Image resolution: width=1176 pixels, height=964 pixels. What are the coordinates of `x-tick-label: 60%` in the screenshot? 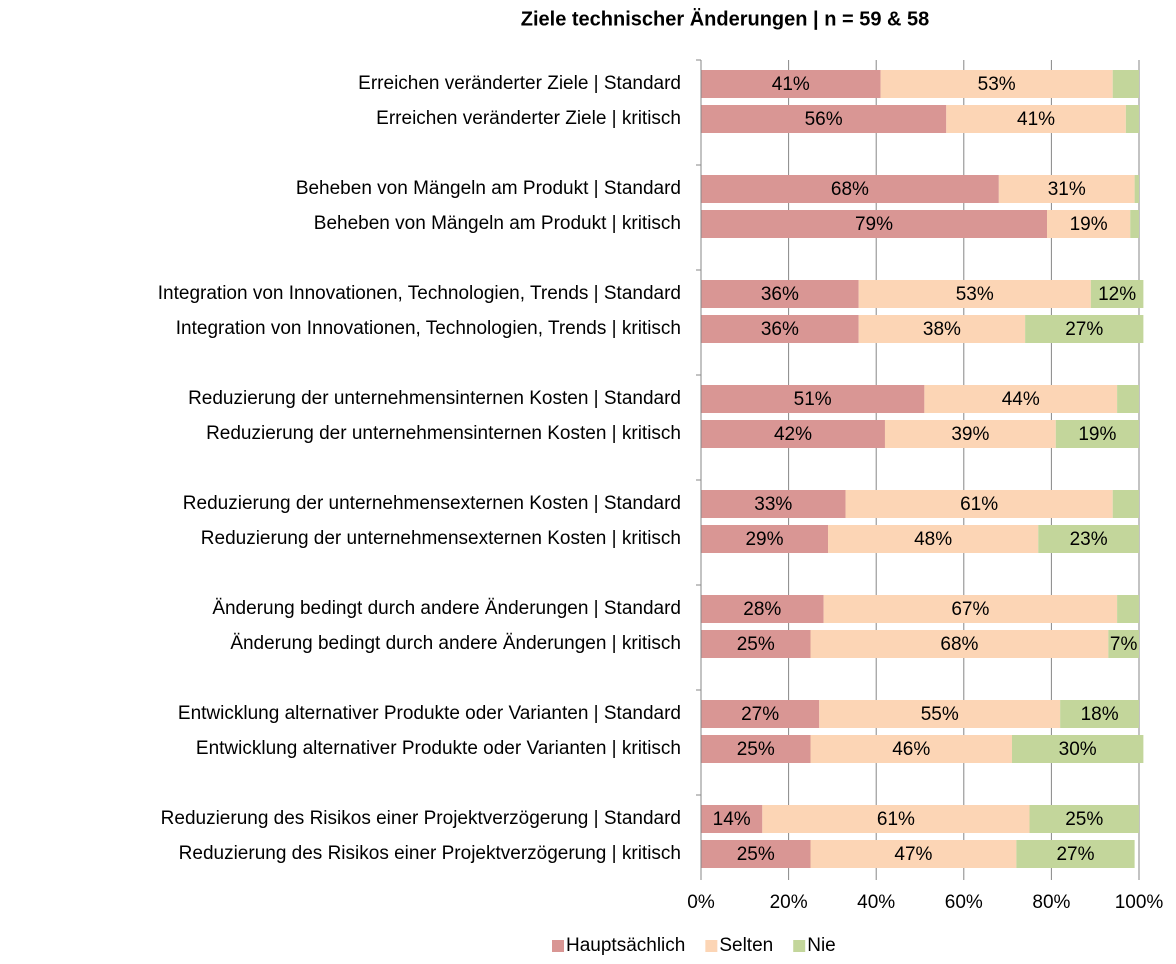 It's located at (964, 902).